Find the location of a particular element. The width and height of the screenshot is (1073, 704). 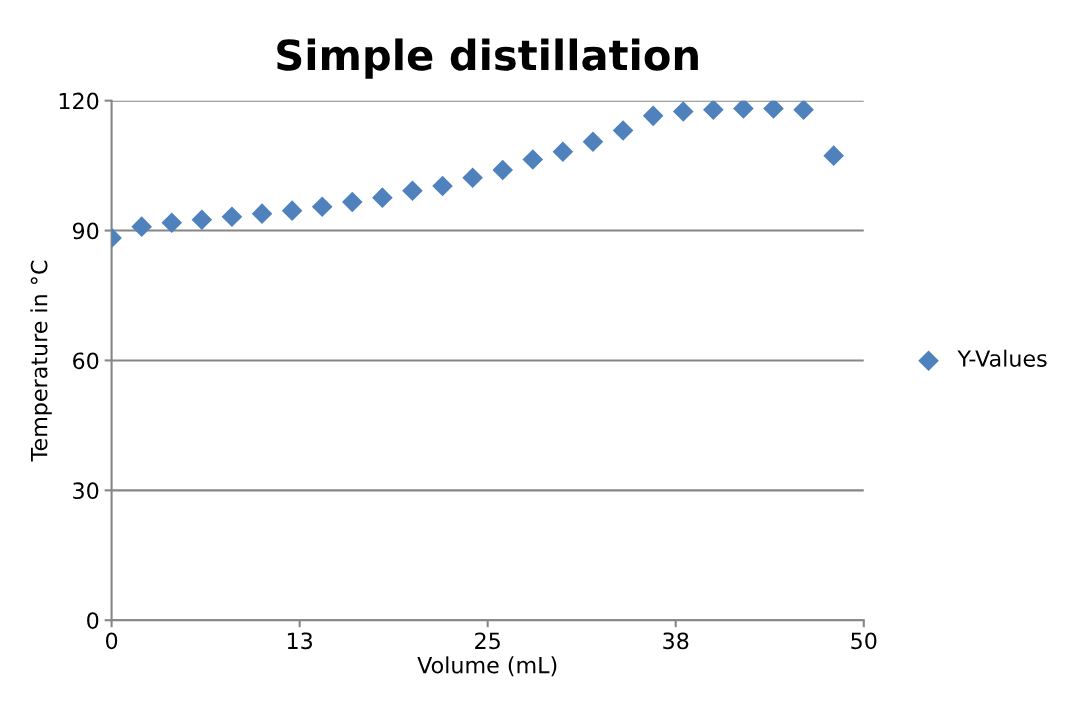

y-tick-label: 60 is located at coordinates (86, 361).